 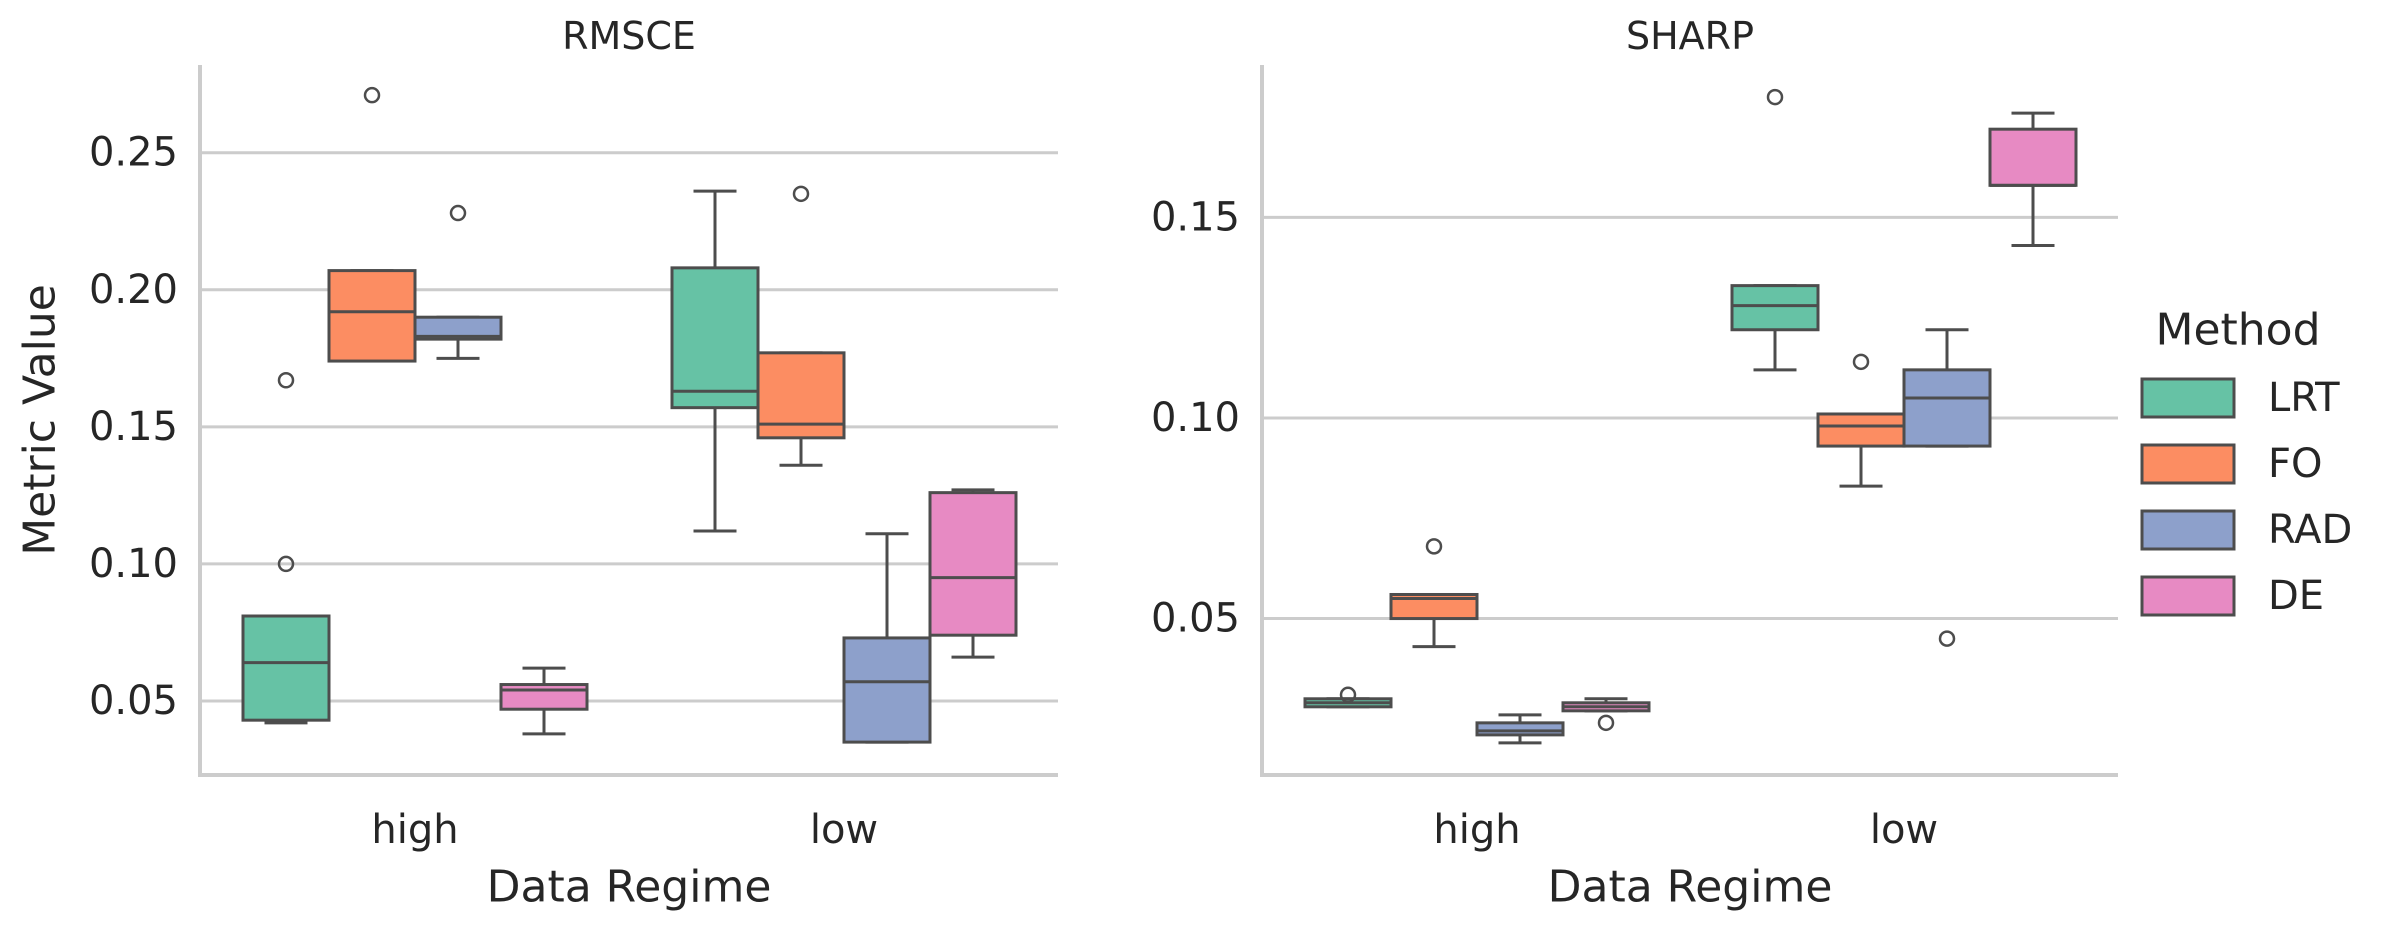 I want to click on legend-label-de: DE, so click(x=2296, y=596).